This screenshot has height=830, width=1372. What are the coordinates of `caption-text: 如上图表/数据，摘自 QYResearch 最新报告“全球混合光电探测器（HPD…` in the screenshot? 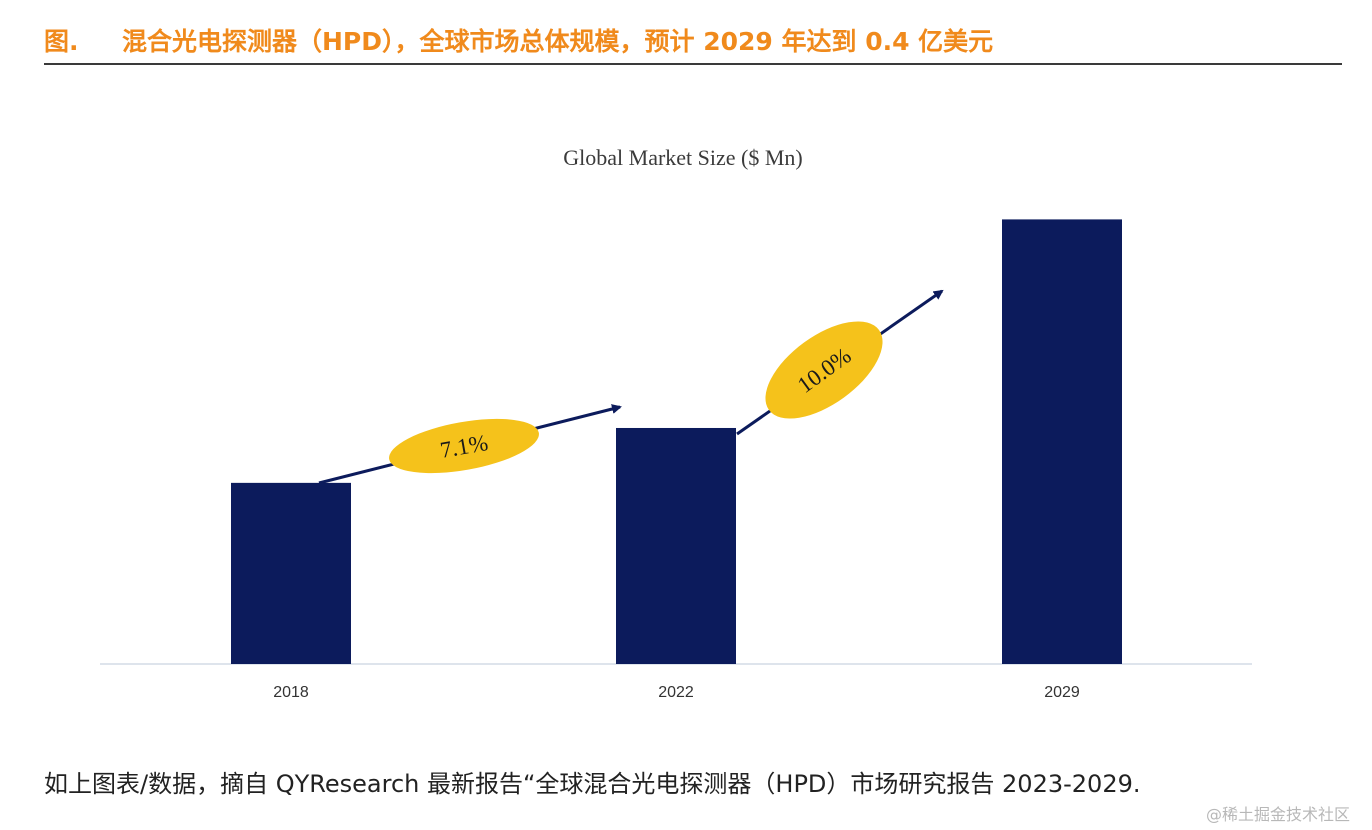 It's located at (592, 784).